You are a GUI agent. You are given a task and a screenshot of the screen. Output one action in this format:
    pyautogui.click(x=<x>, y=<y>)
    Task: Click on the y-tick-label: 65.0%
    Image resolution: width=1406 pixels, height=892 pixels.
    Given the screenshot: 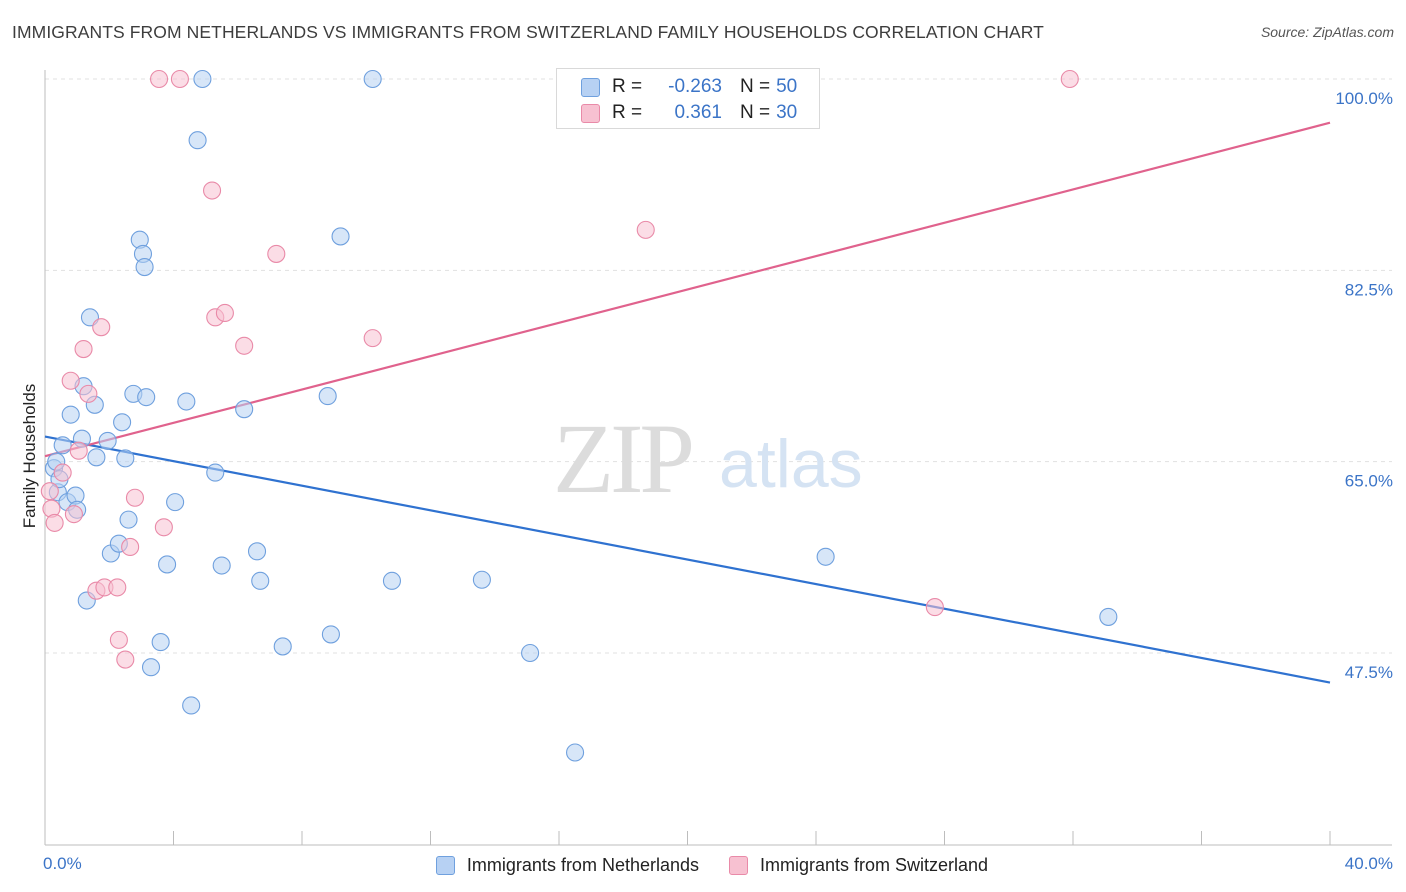 What is the action you would take?
    pyautogui.click(x=1369, y=481)
    